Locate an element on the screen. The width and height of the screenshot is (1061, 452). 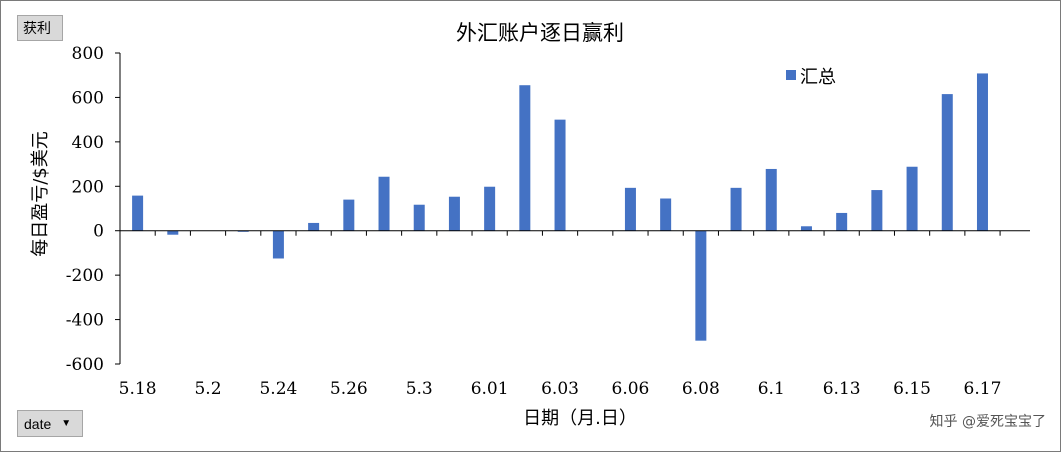
x-tick-label: 5.2 is located at coordinates (207, 389).